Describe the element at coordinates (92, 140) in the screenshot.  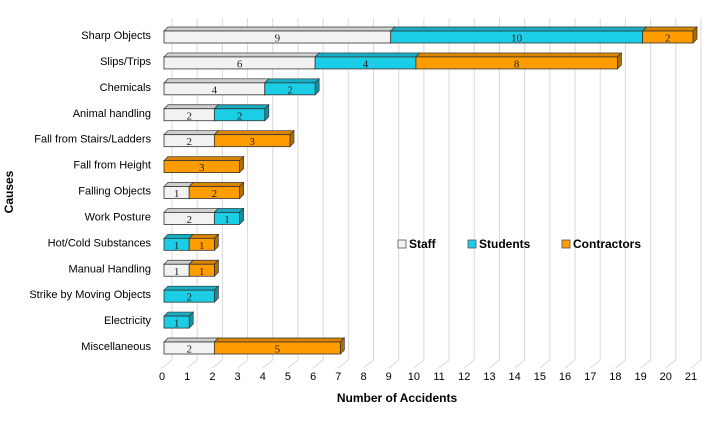
I see `category-label: Fall from Stairs/Ladders` at that location.